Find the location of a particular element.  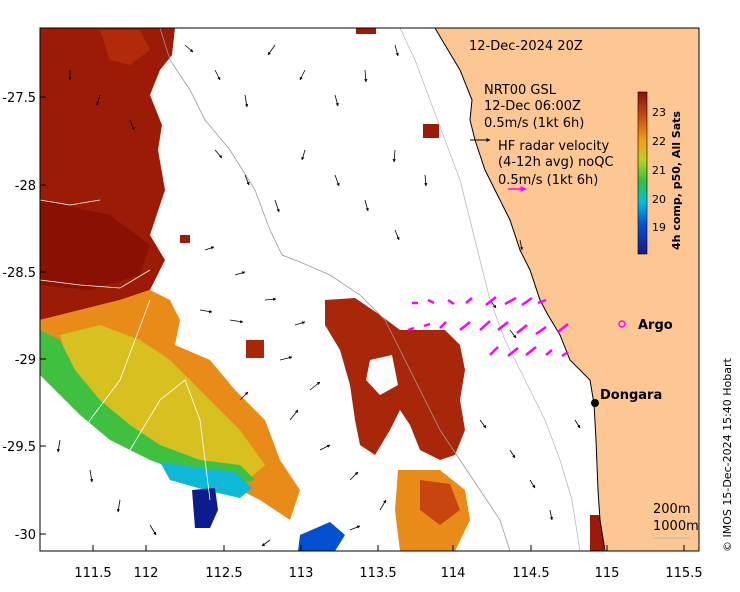

y-tick-label: -27.5 is located at coordinates (19, 98).